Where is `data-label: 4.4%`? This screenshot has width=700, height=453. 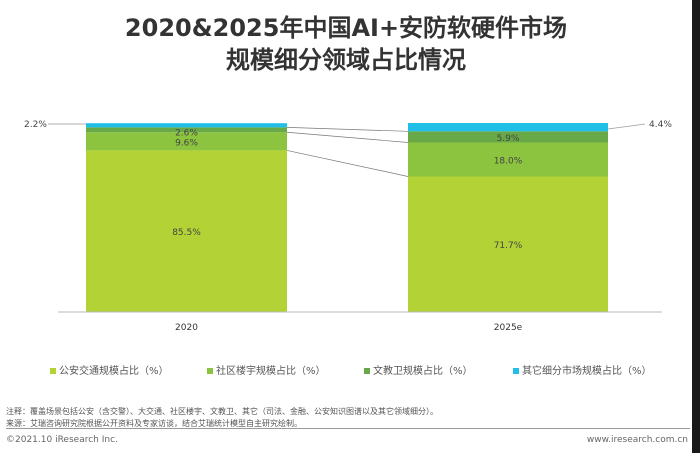
data-label: 4.4% is located at coordinates (660, 125).